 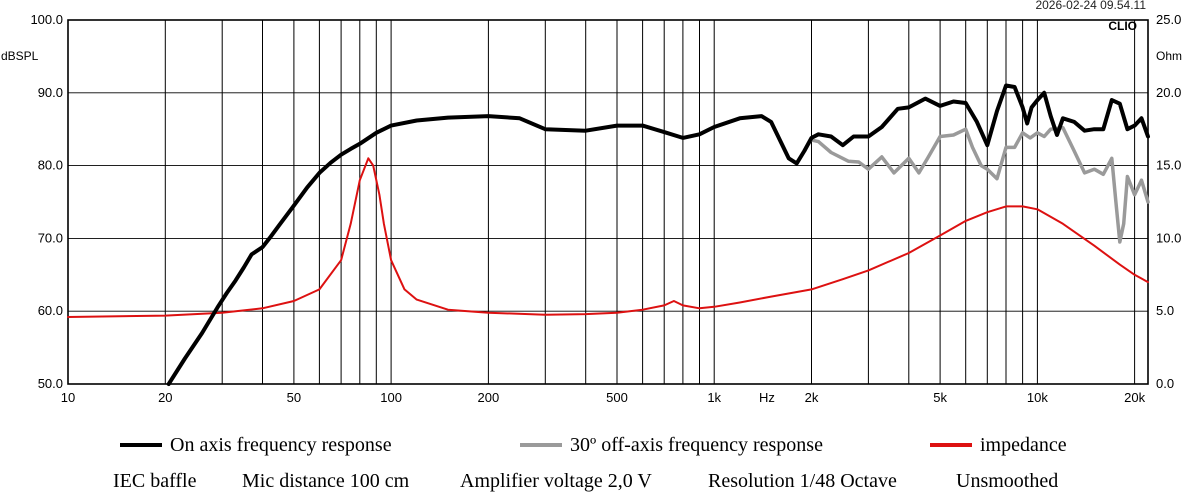 What do you see at coordinates (714, 397) in the screenshot?
I see `x-tick-label: 1k` at bounding box center [714, 397].